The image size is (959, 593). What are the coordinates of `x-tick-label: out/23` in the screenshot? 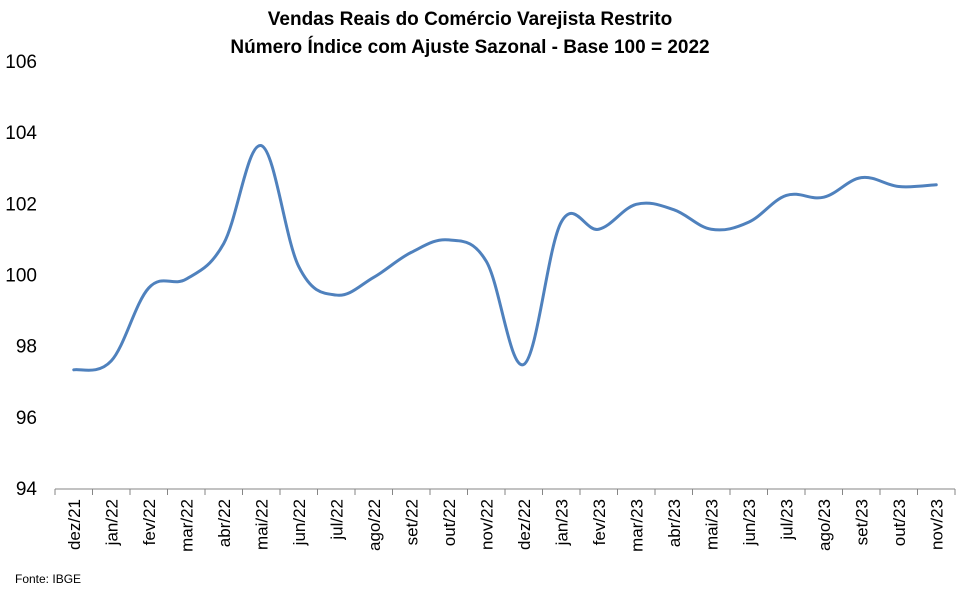 It's located at (899, 522).